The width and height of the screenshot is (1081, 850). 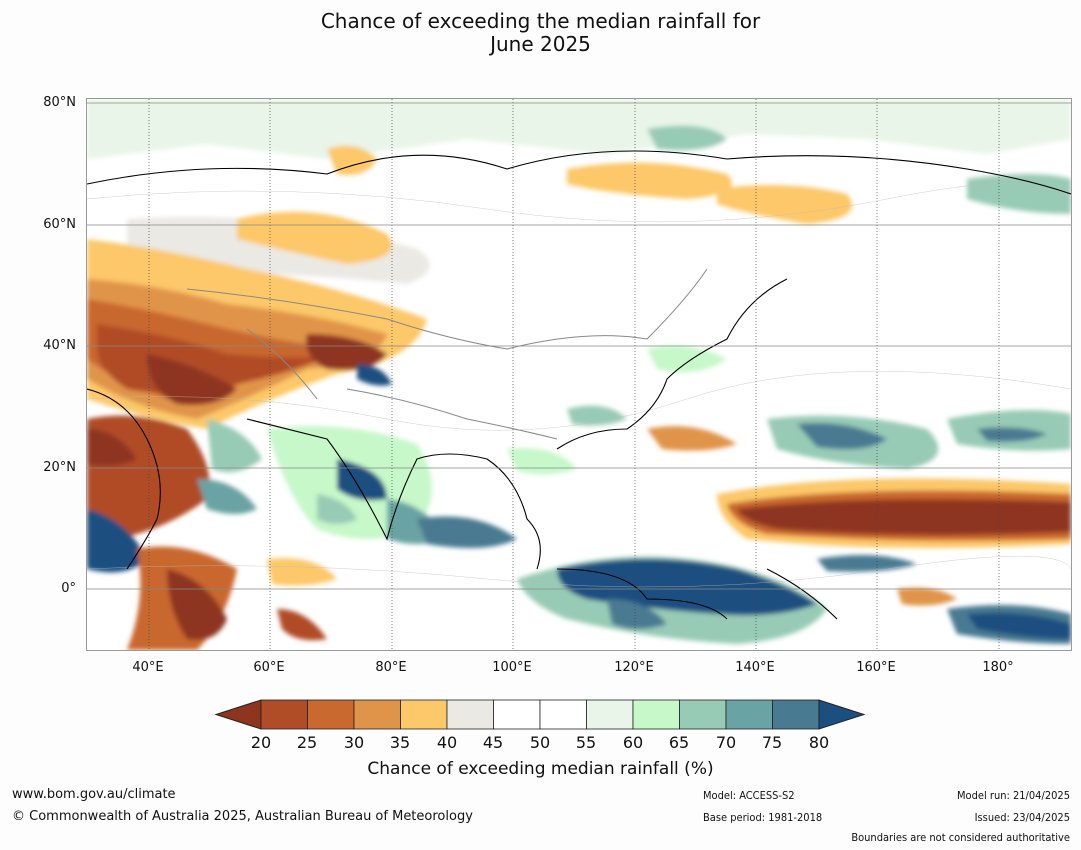 I want to click on lon-label-60e: 60°E, so click(x=269, y=667).